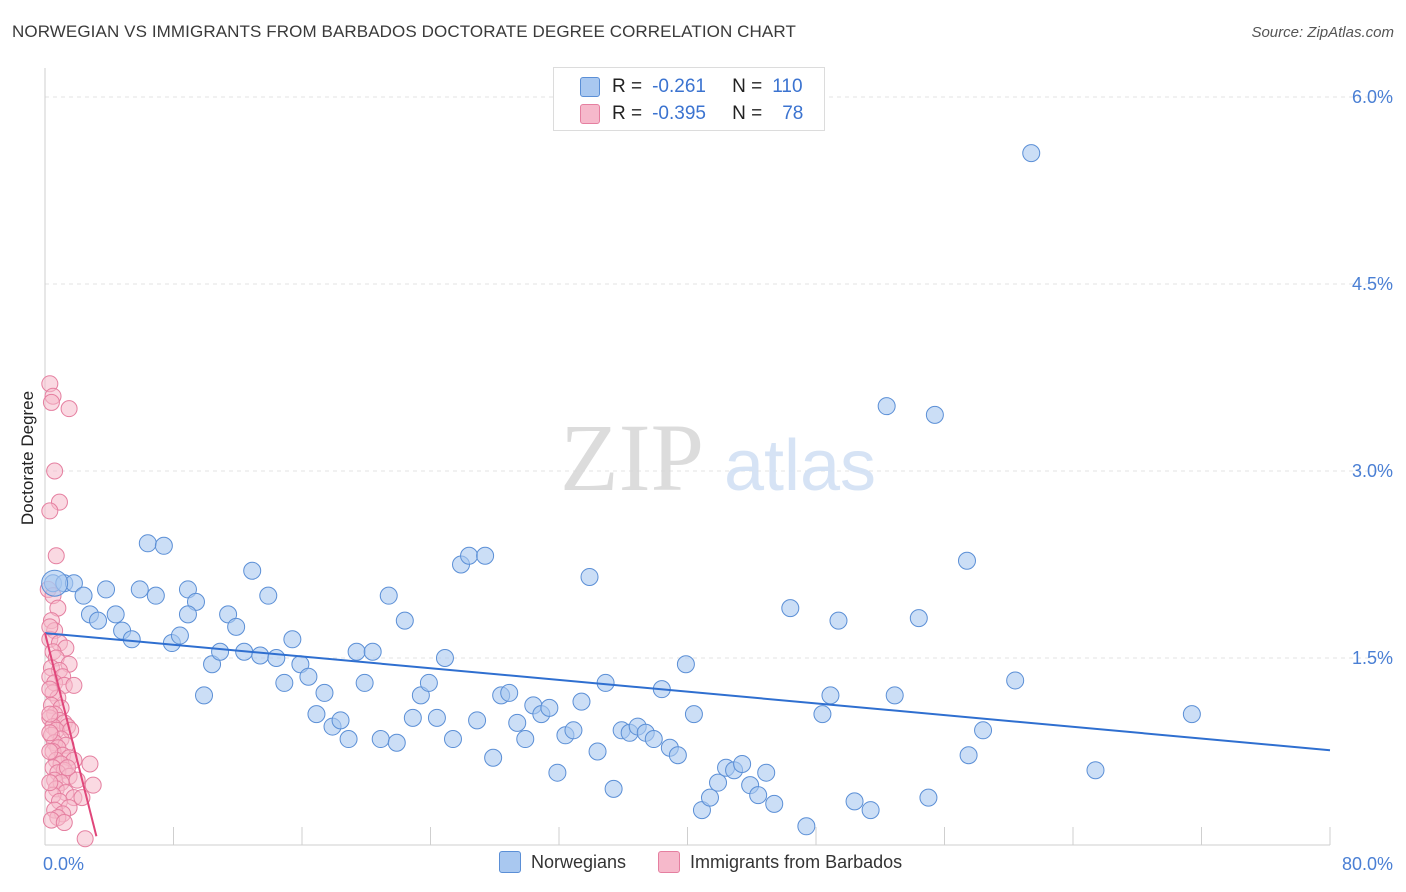 The width and height of the screenshot is (1406, 892). Describe the element at coordinates (27, 458) in the screenshot. I see `y-axis-label: Doctorate Degree` at that location.